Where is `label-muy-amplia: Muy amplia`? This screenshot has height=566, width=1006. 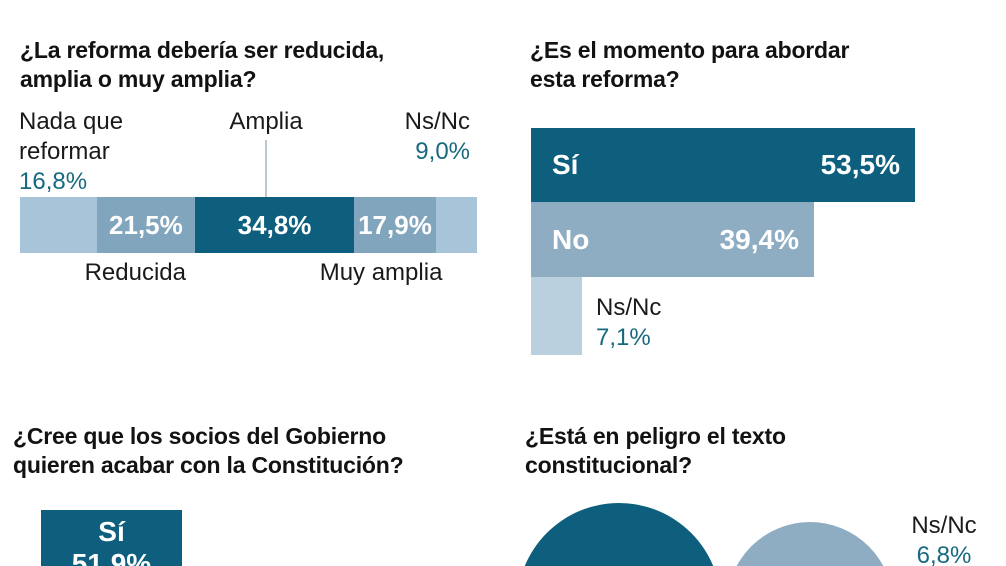
label-muy-amplia: Muy amplia is located at coordinates (381, 272).